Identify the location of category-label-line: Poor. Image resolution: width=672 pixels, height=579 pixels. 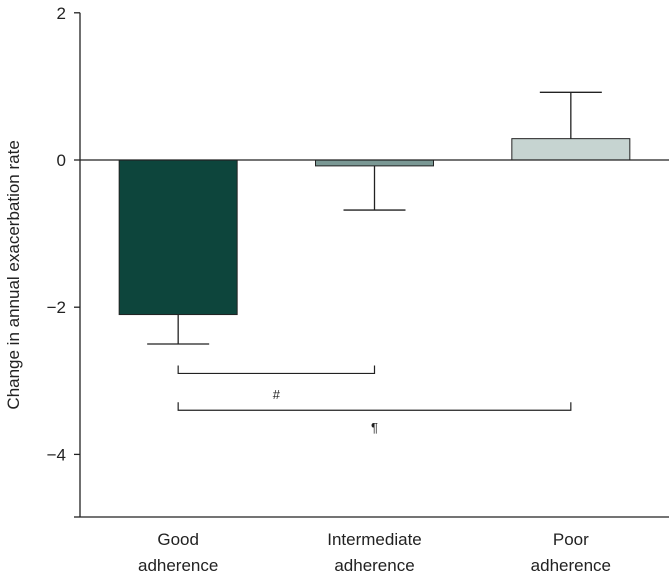
(571, 539).